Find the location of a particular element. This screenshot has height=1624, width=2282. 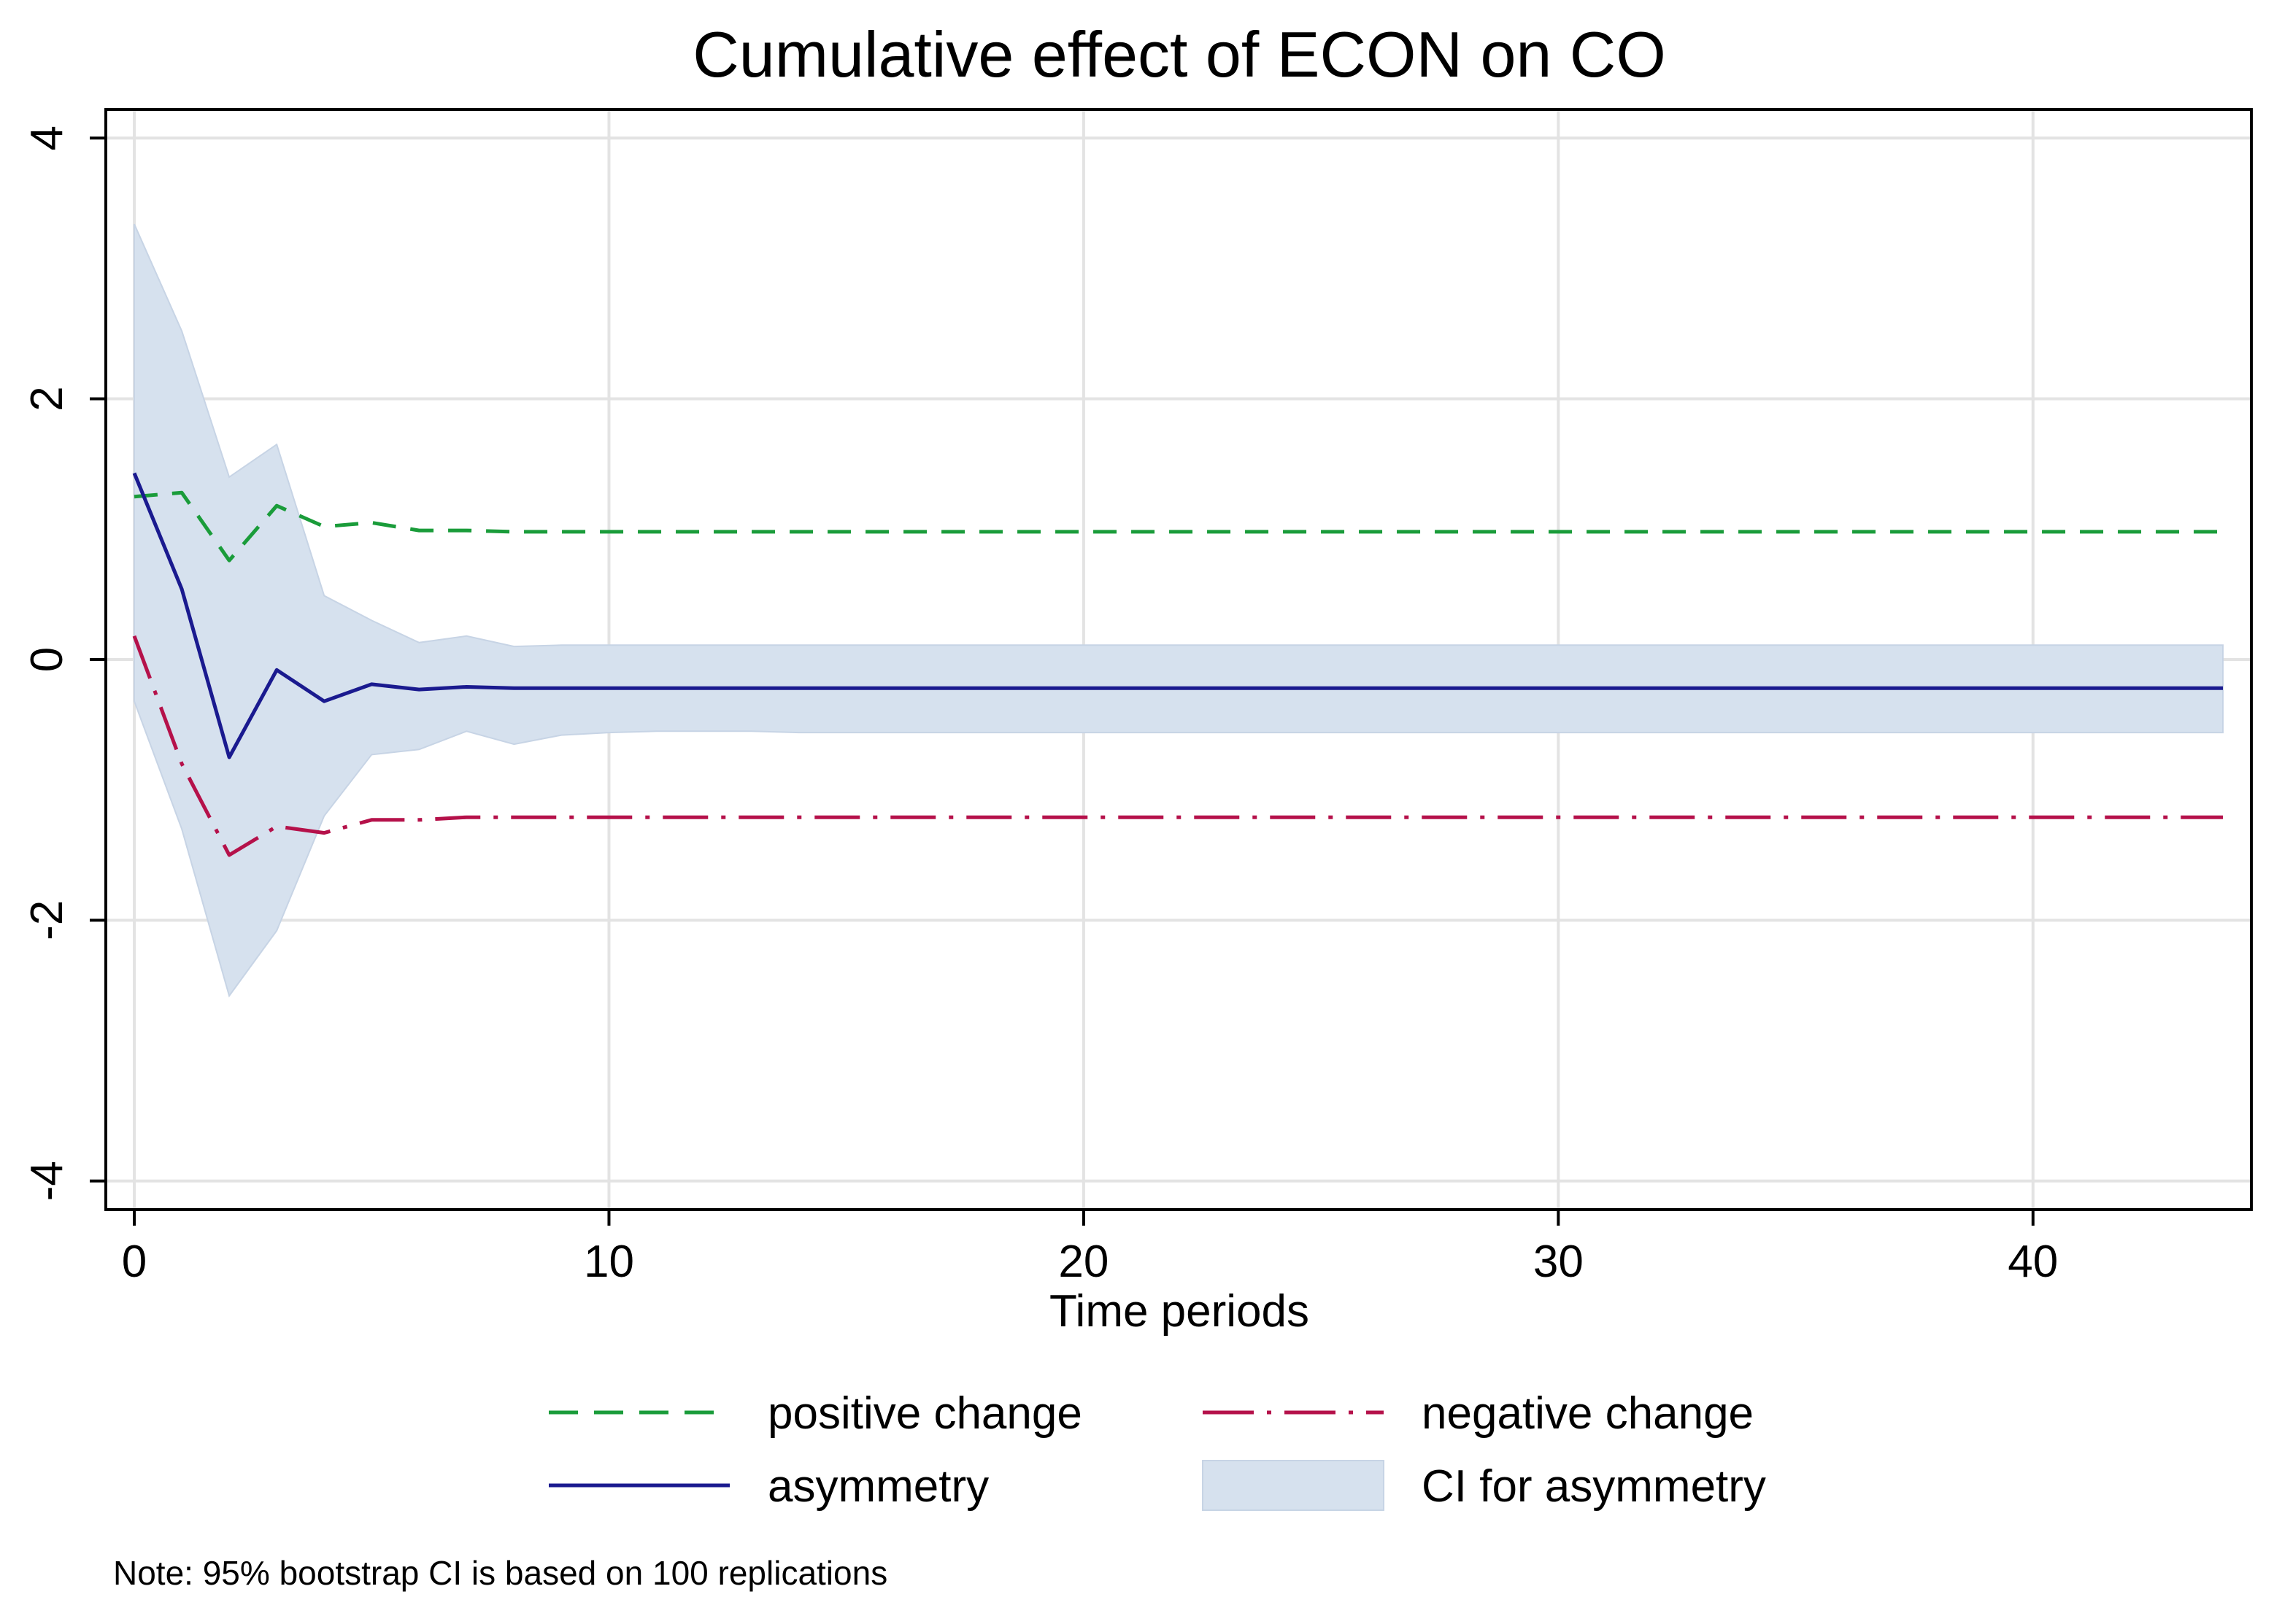

x-axis: 0 10 20 30 40 is located at coordinates (1090, 1248).